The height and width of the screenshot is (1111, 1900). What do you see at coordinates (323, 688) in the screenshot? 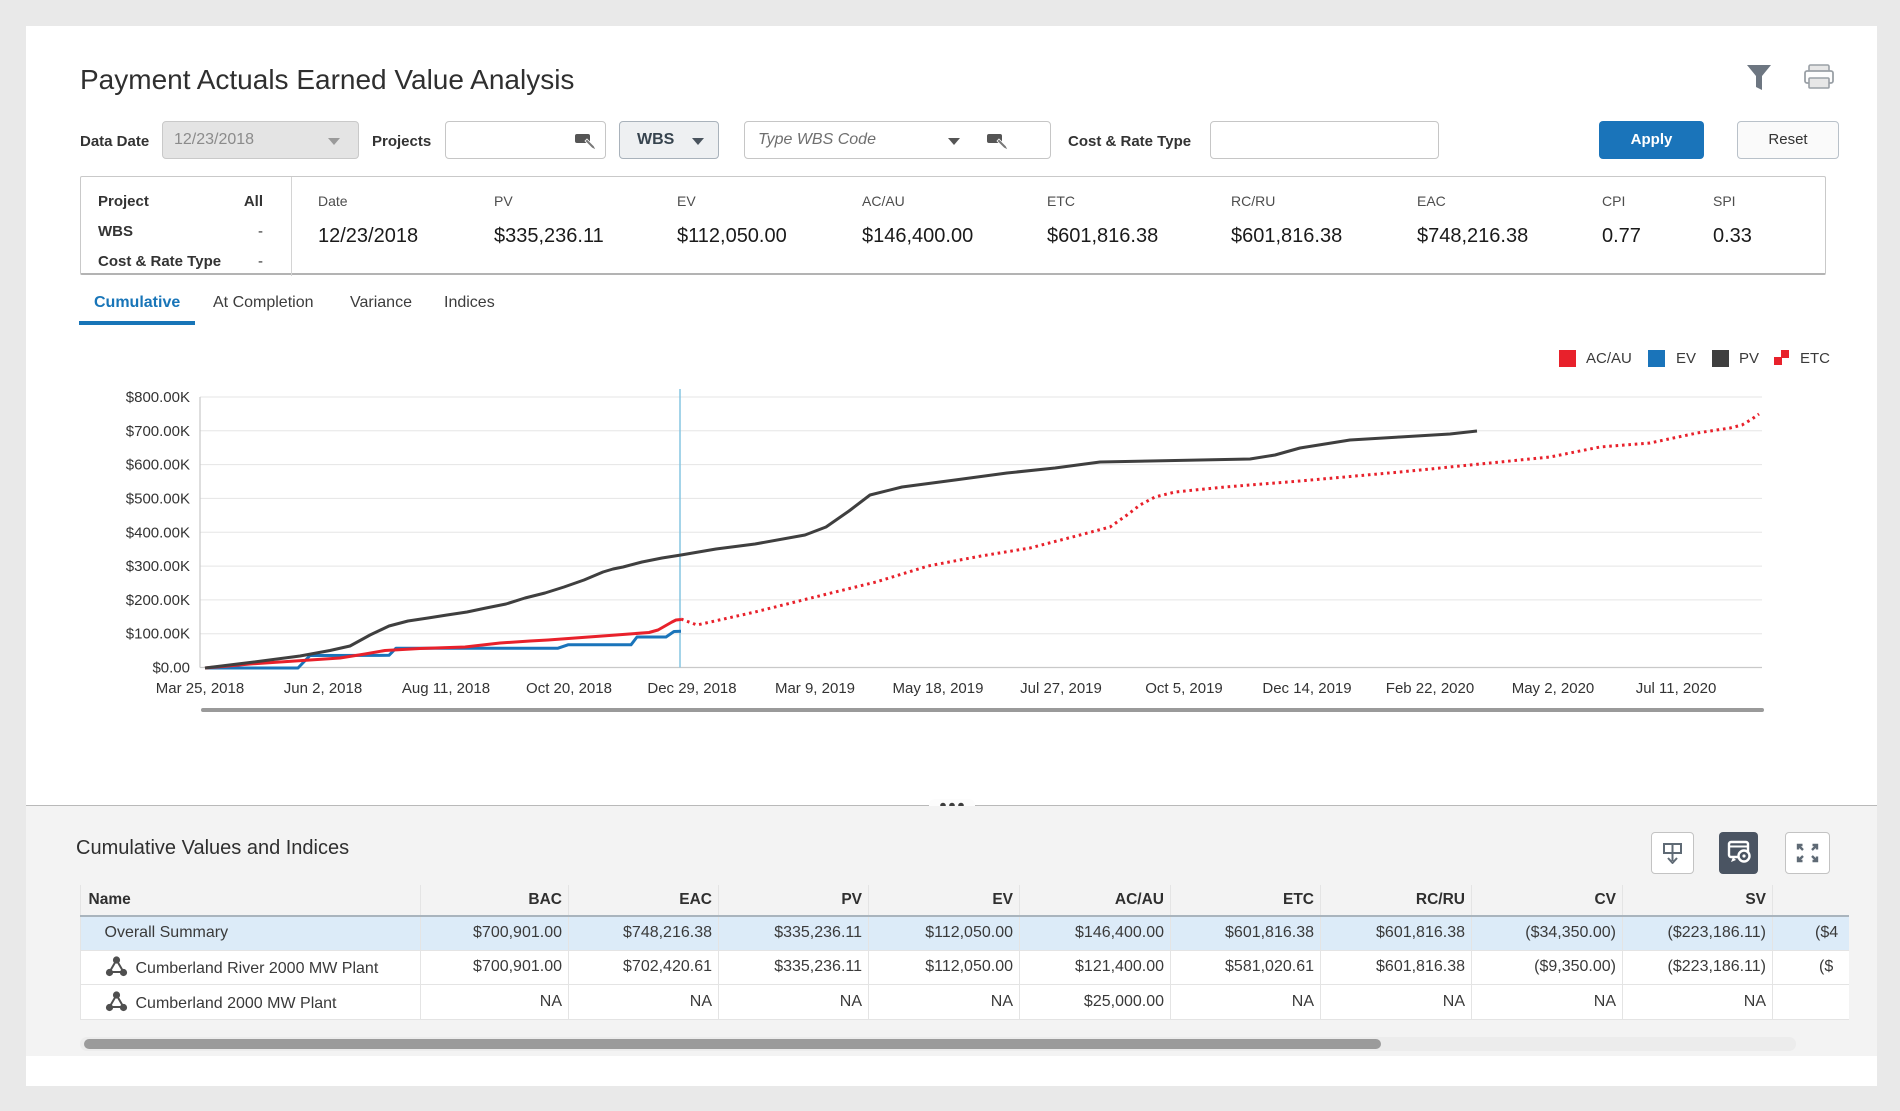
I see `svg-text: Jun 2, 2018` at bounding box center [323, 688].